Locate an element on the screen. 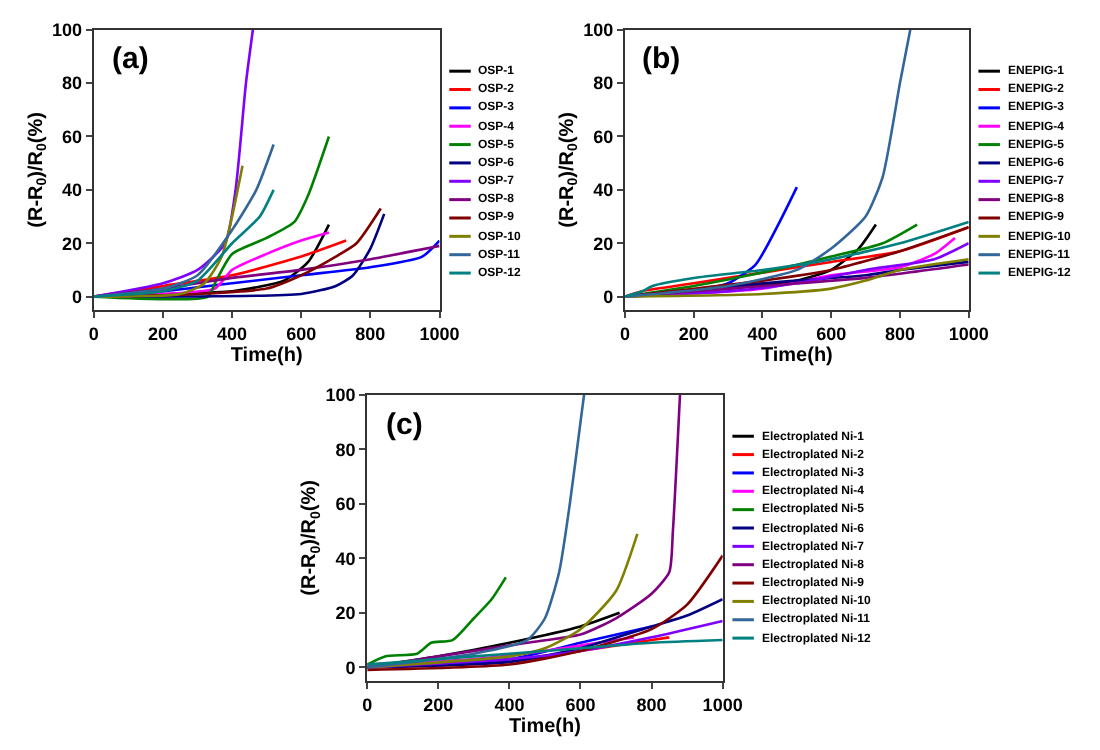 This screenshot has width=1100, height=750. annotation: (c) is located at coordinates (404, 425).